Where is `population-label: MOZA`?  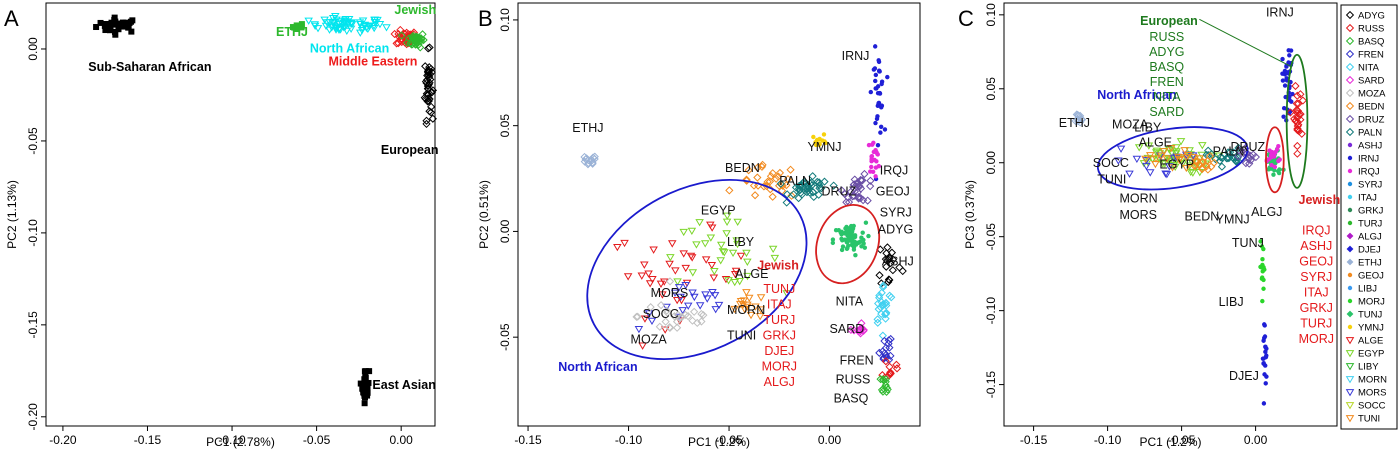
population-label: MOZA is located at coordinates (1130, 125).